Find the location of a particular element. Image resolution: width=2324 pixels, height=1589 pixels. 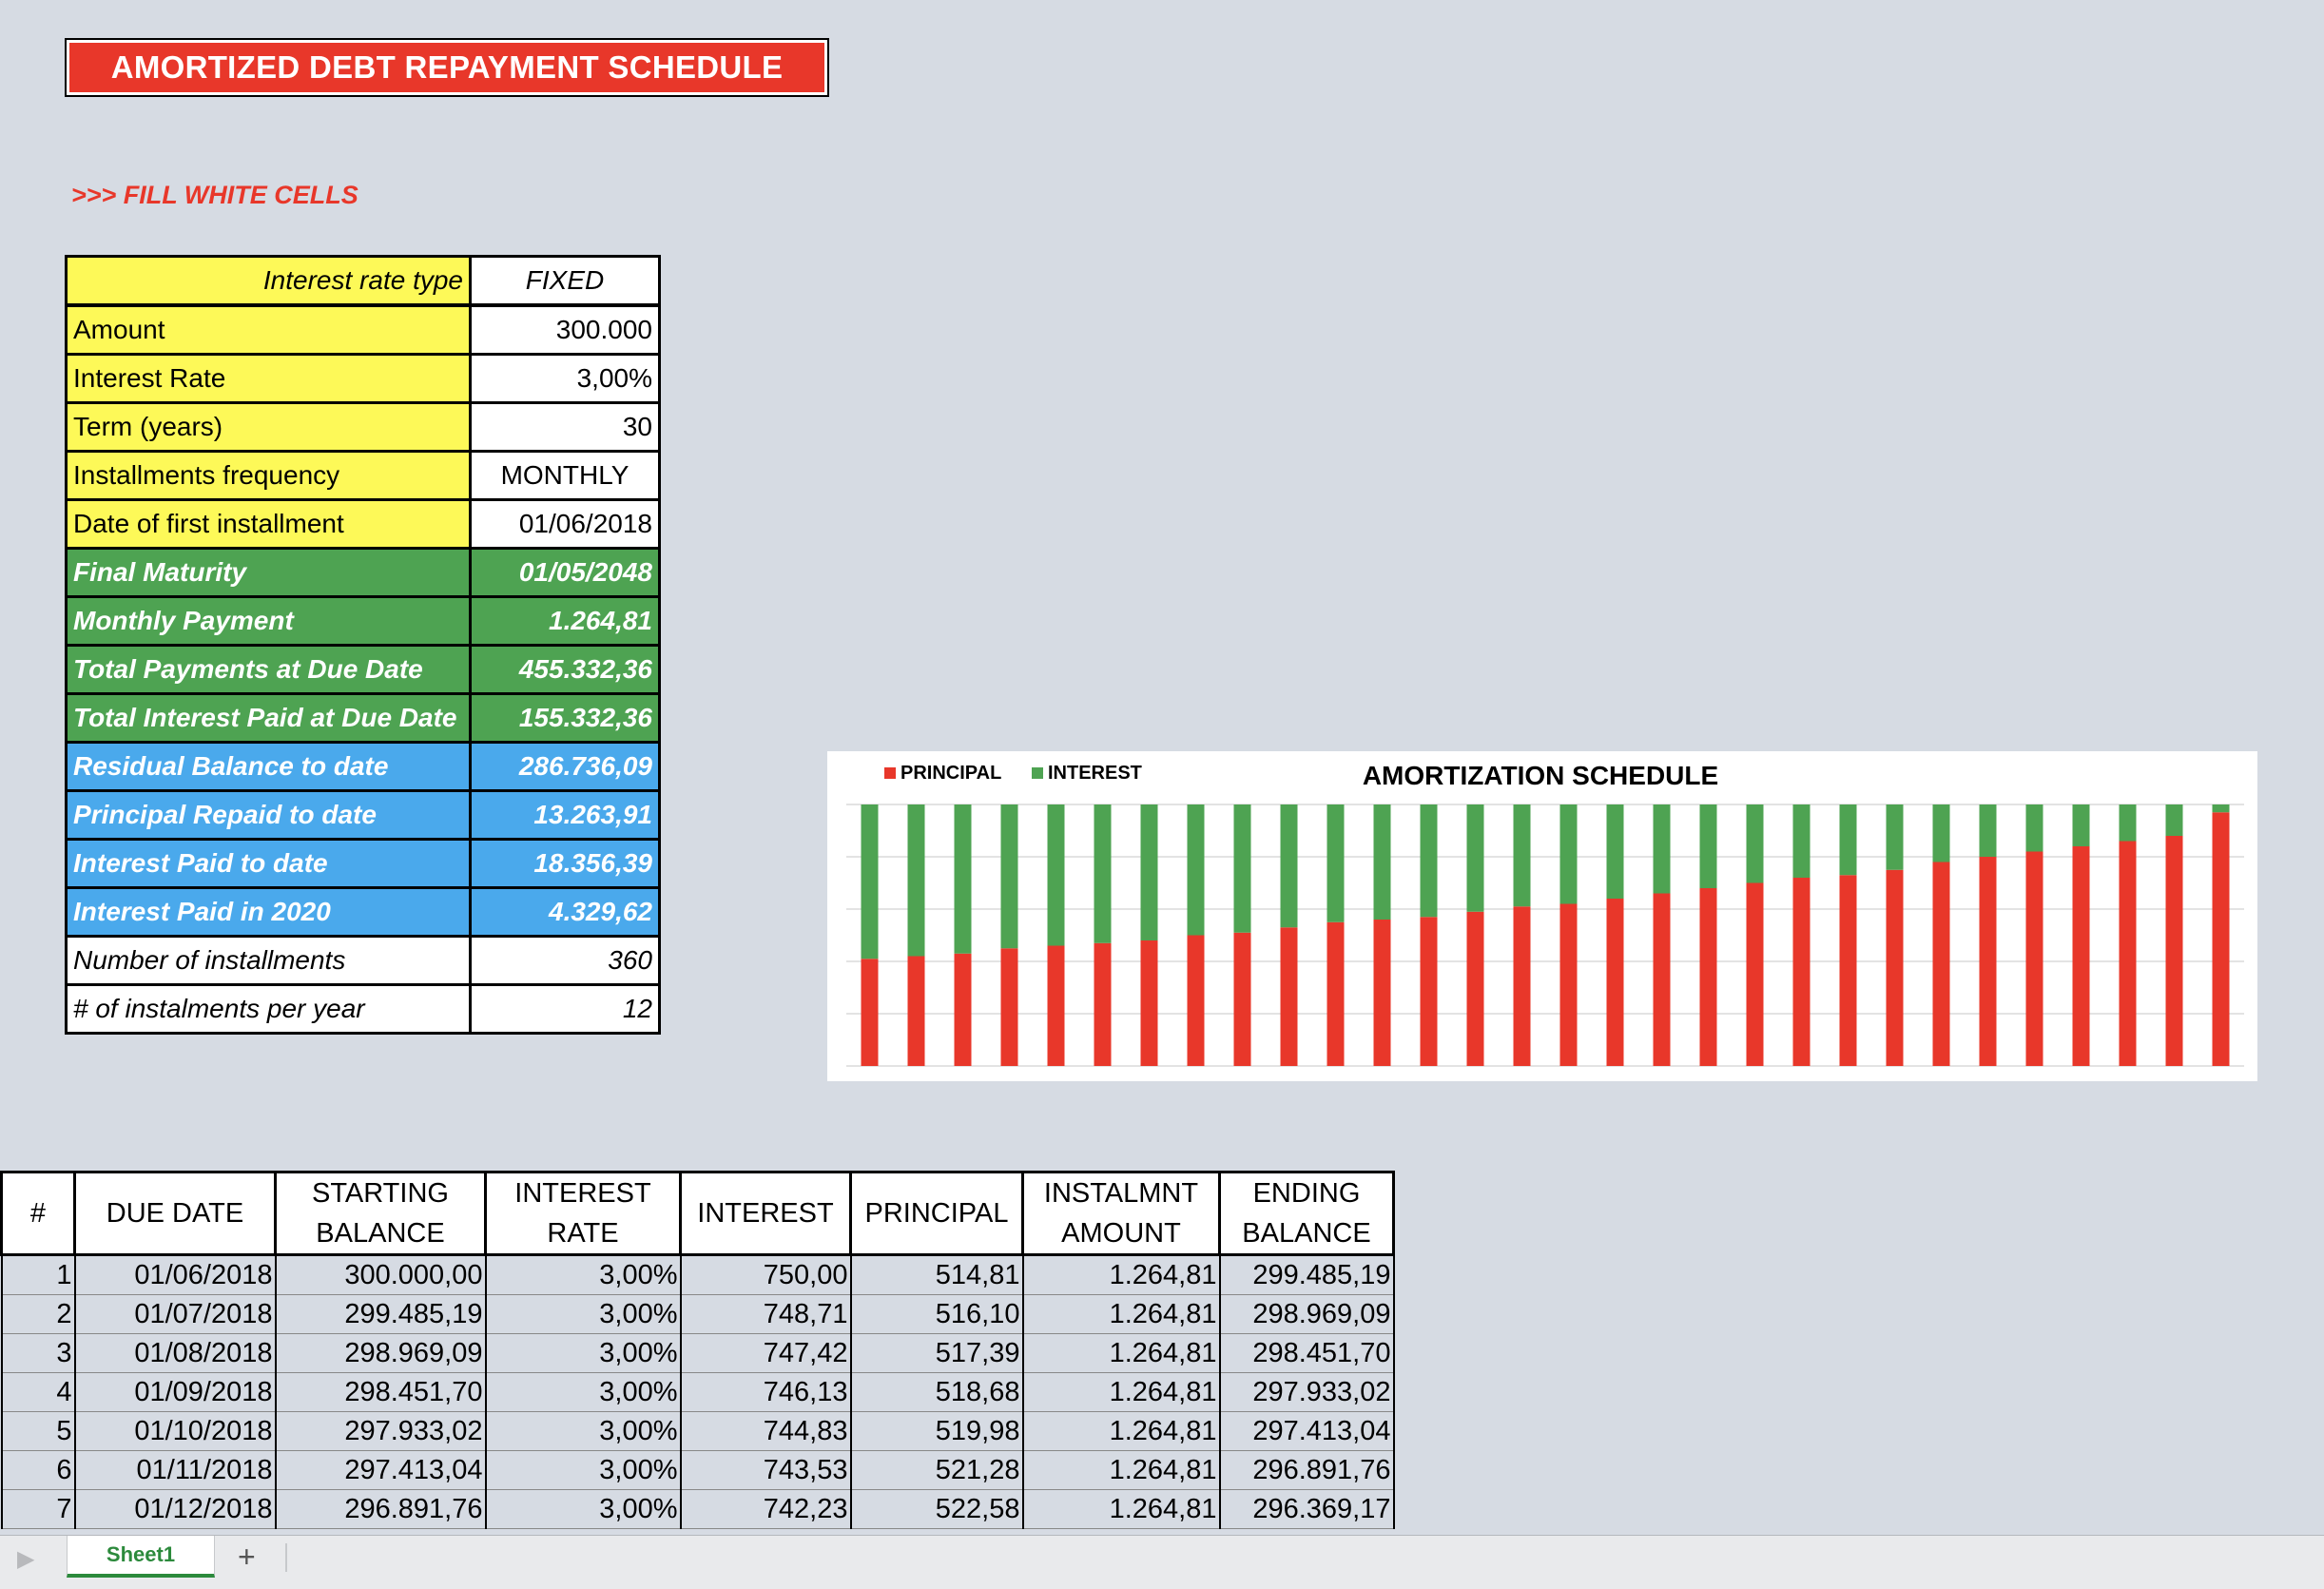

interest-cell: 742,23 is located at coordinates (765, 1509).